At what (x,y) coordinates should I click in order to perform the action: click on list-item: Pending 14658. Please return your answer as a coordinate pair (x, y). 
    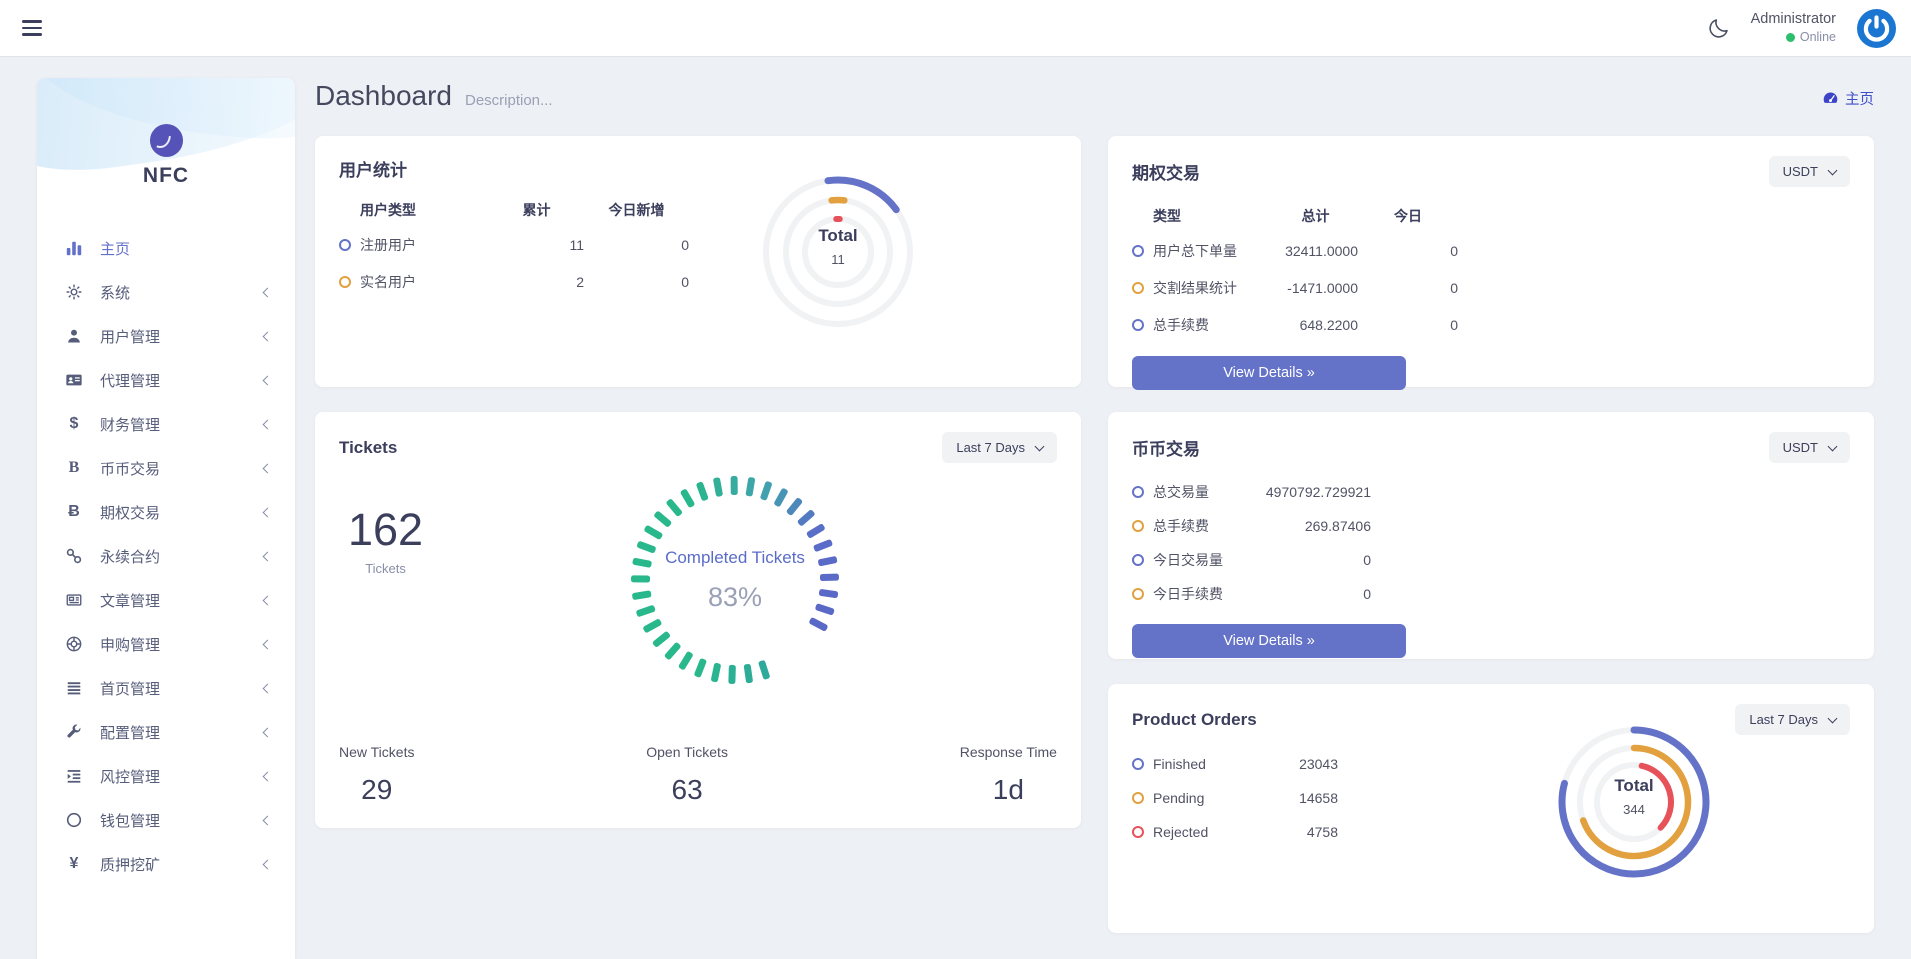
    Looking at the image, I should click on (1491, 798).